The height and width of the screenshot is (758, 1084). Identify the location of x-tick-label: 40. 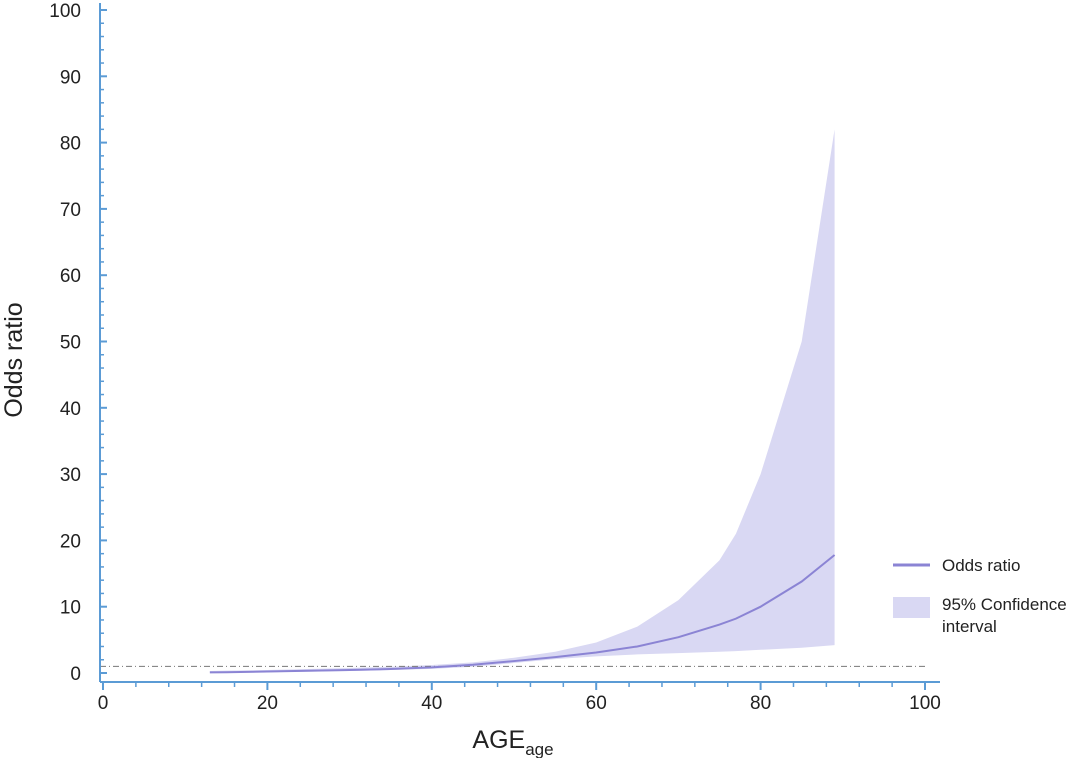
(431, 703).